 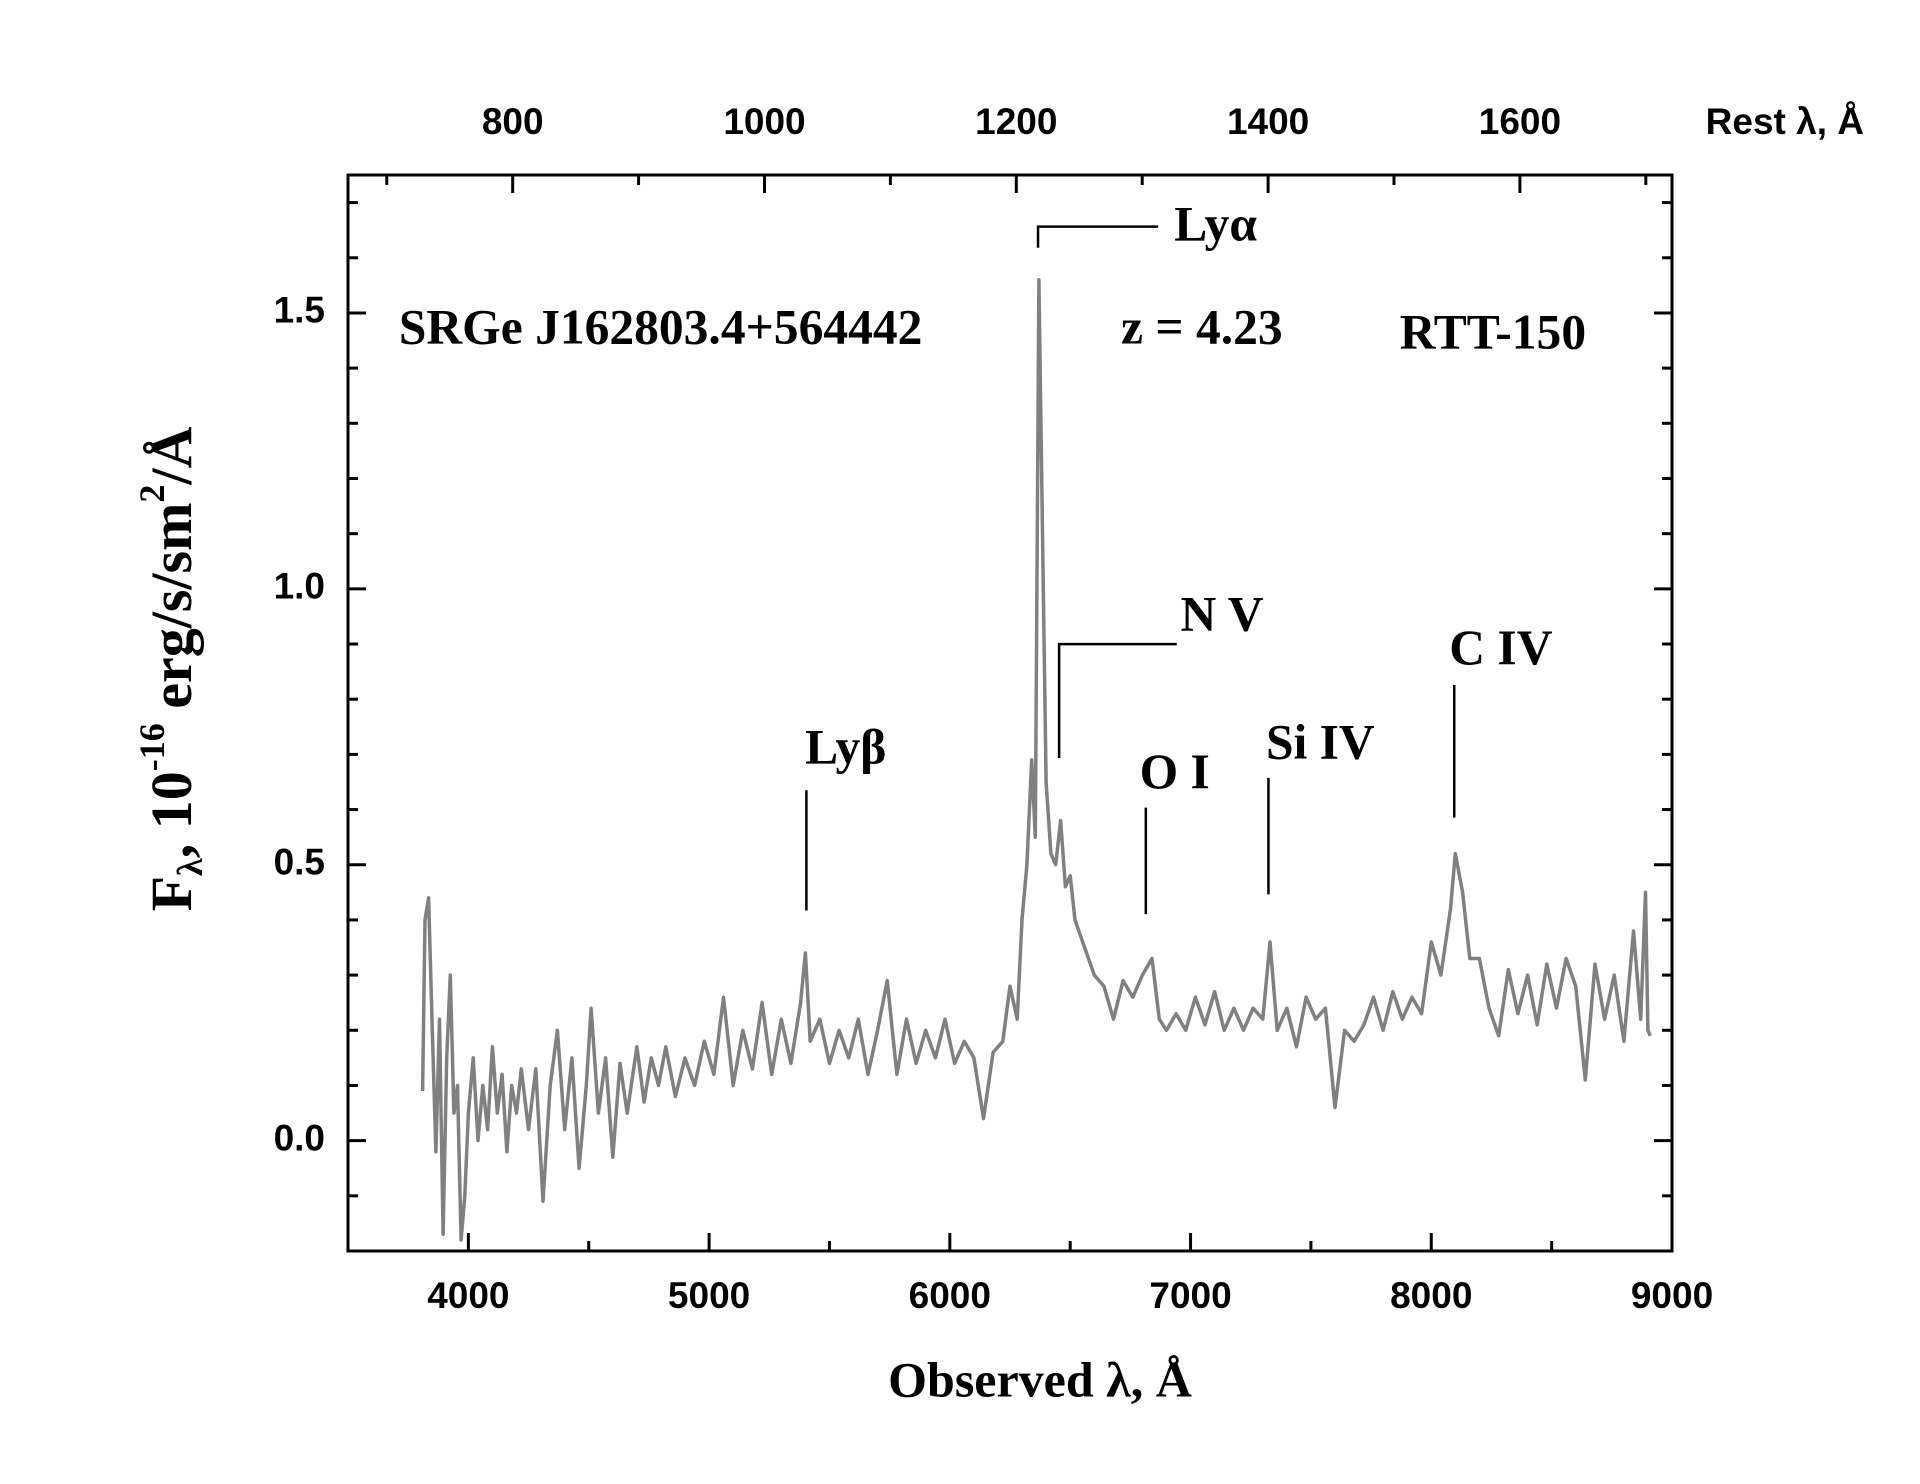 What do you see at coordinates (1520, 121) in the screenshot?
I see `x2-tick-label: 1600` at bounding box center [1520, 121].